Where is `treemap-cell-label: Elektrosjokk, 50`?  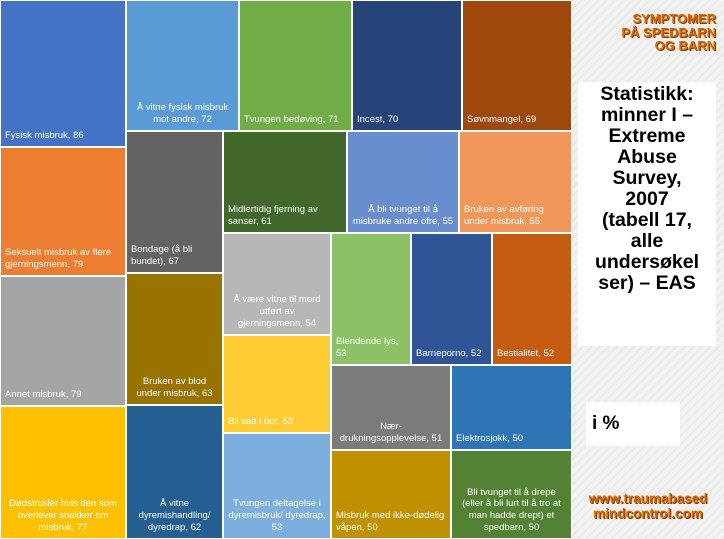
treemap-cell-label: Elektrosjokk, 50 is located at coordinates (490, 439).